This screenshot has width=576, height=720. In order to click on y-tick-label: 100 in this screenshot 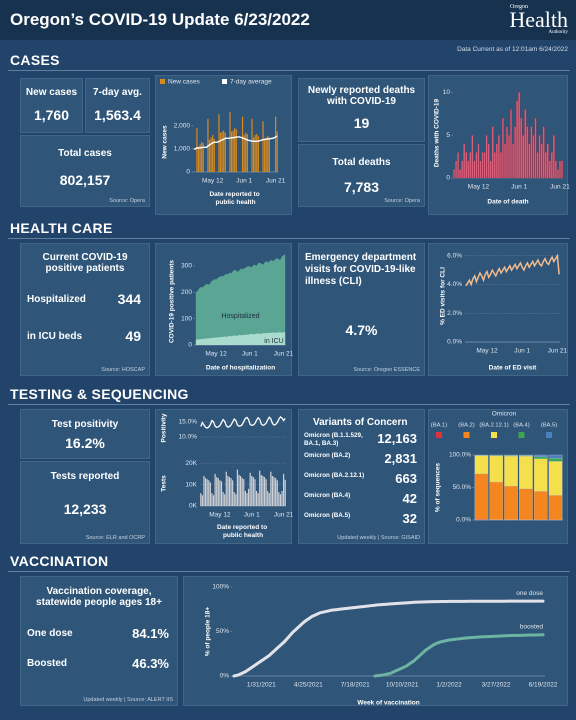, I will do `click(186, 318)`.